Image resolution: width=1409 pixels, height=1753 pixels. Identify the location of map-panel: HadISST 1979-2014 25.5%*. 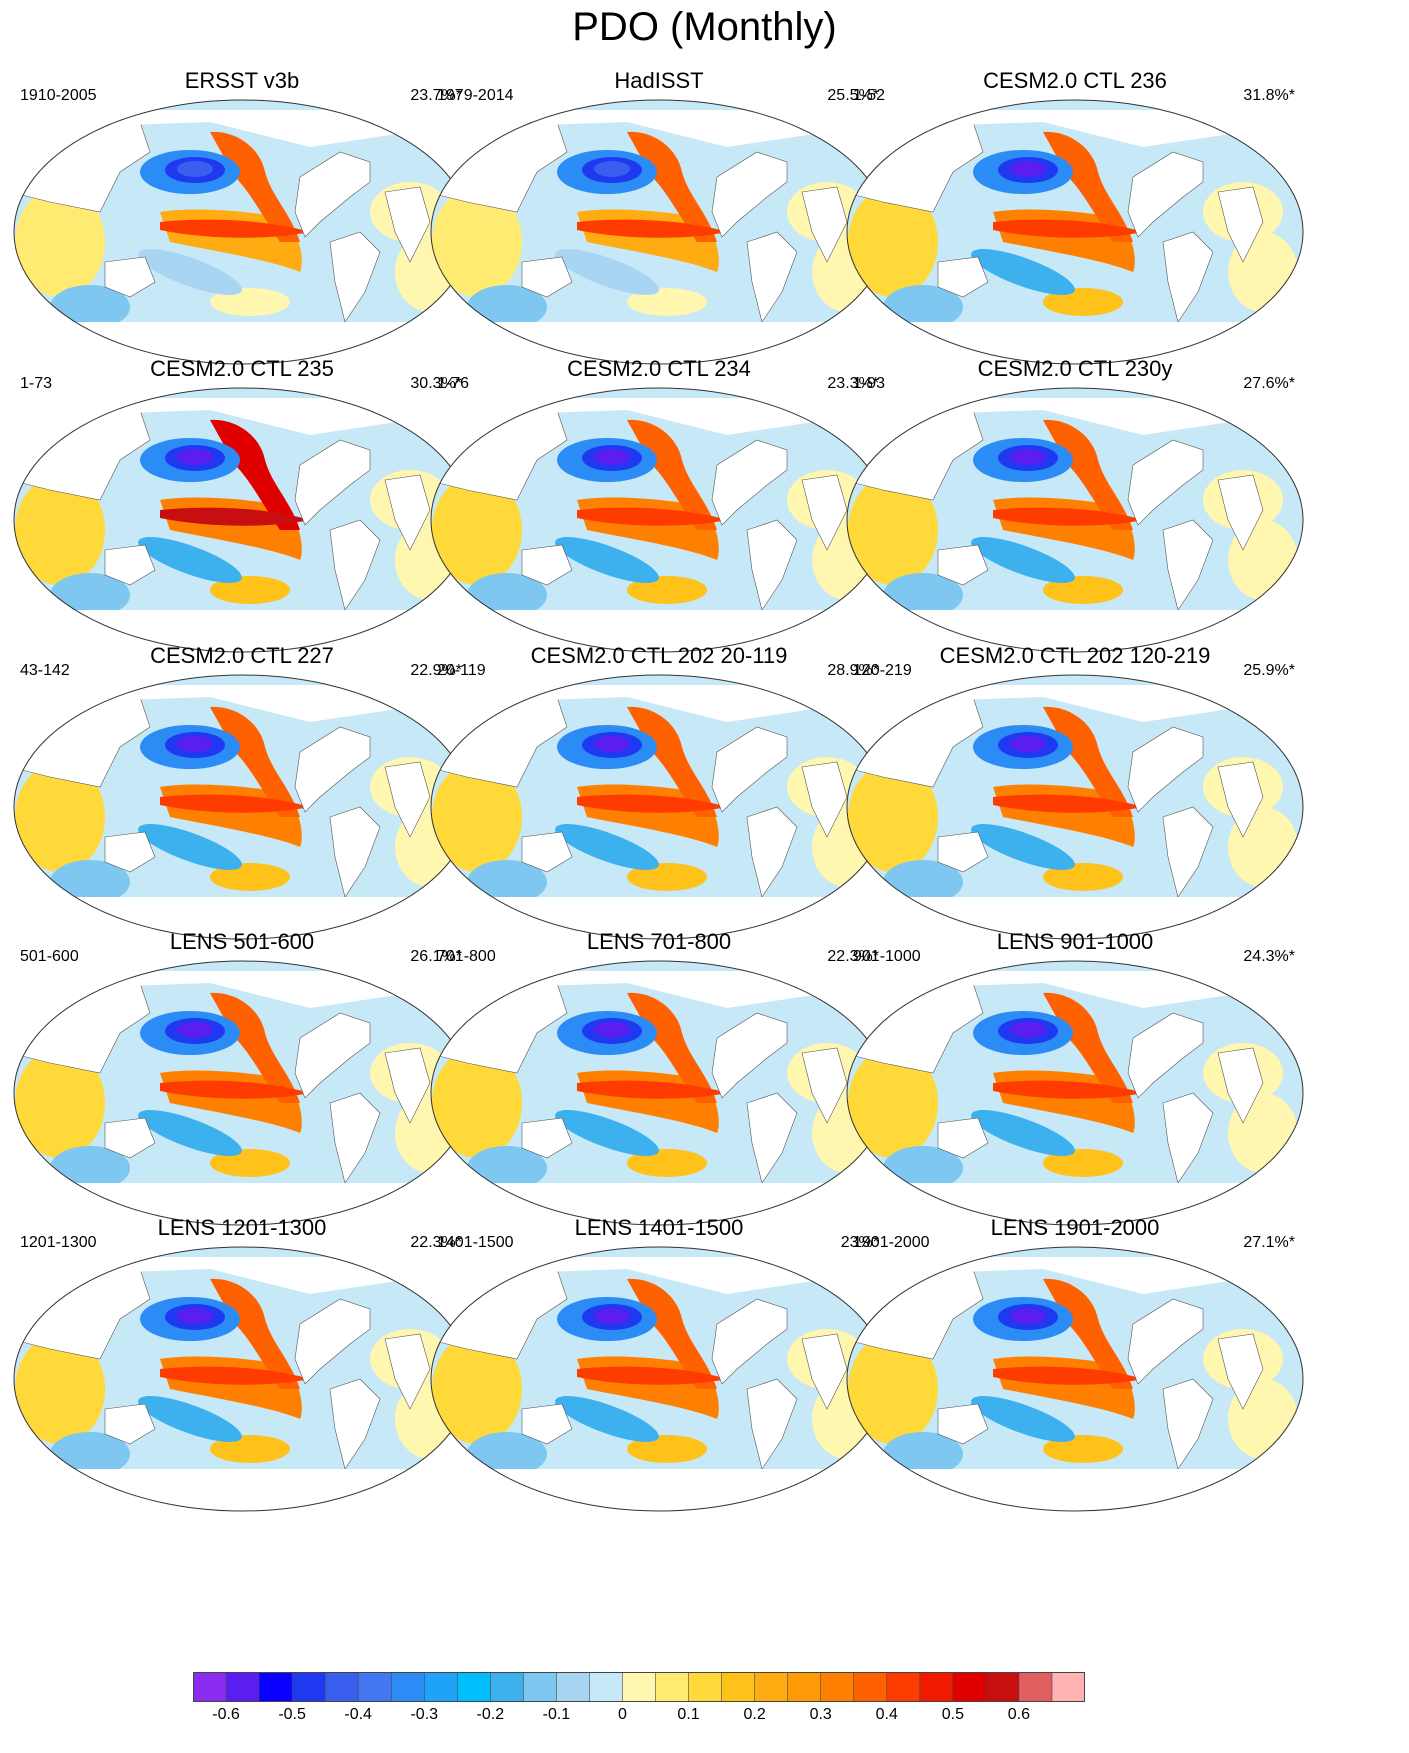
(659, 218).